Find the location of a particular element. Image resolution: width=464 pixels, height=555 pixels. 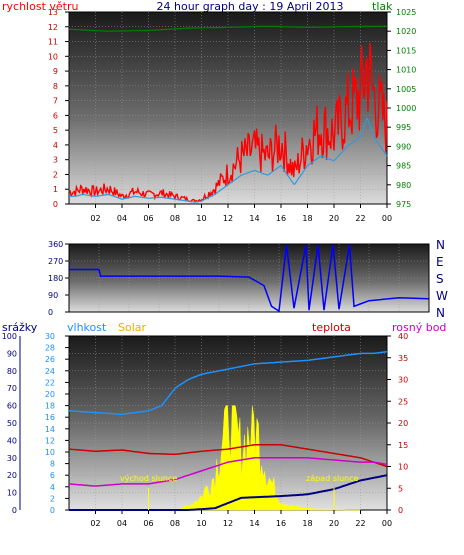

wind-y-label: 12 is located at coordinates (53, 27).